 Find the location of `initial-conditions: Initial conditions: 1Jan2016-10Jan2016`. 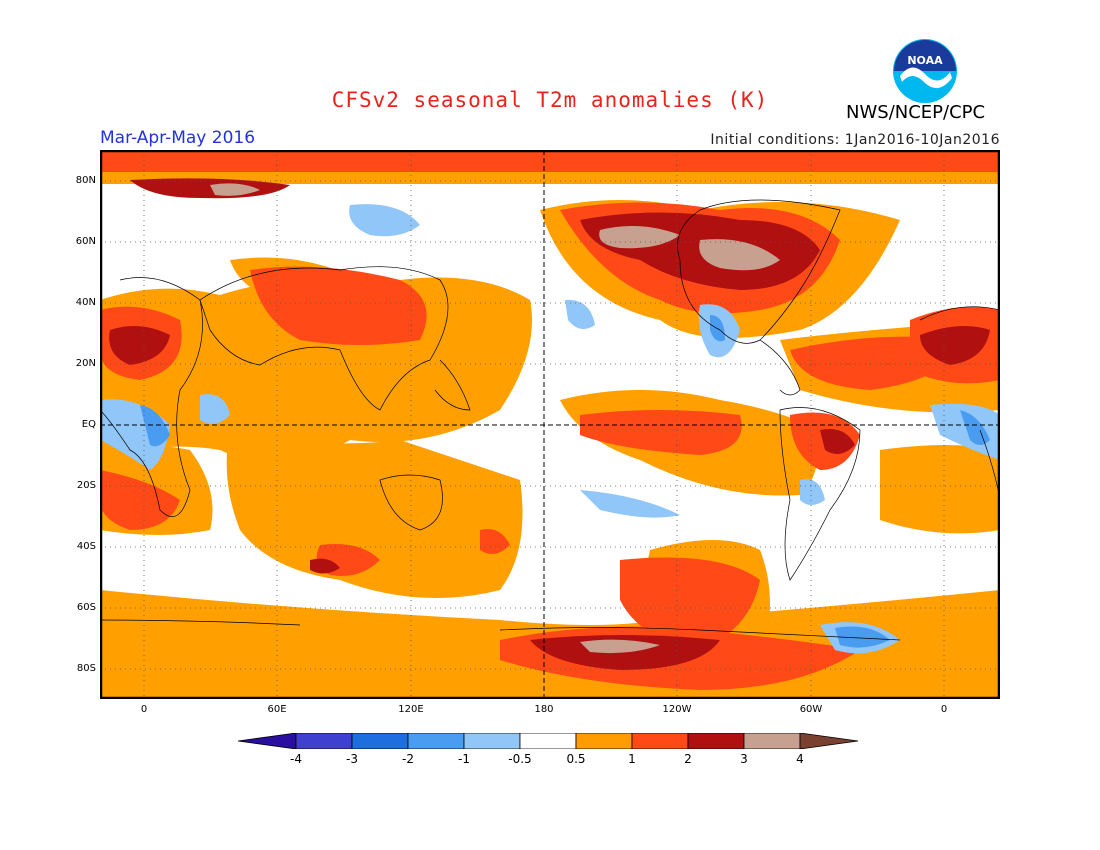

initial-conditions: Initial conditions: 1Jan2016-10Jan2016 is located at coordinates (855, 140).